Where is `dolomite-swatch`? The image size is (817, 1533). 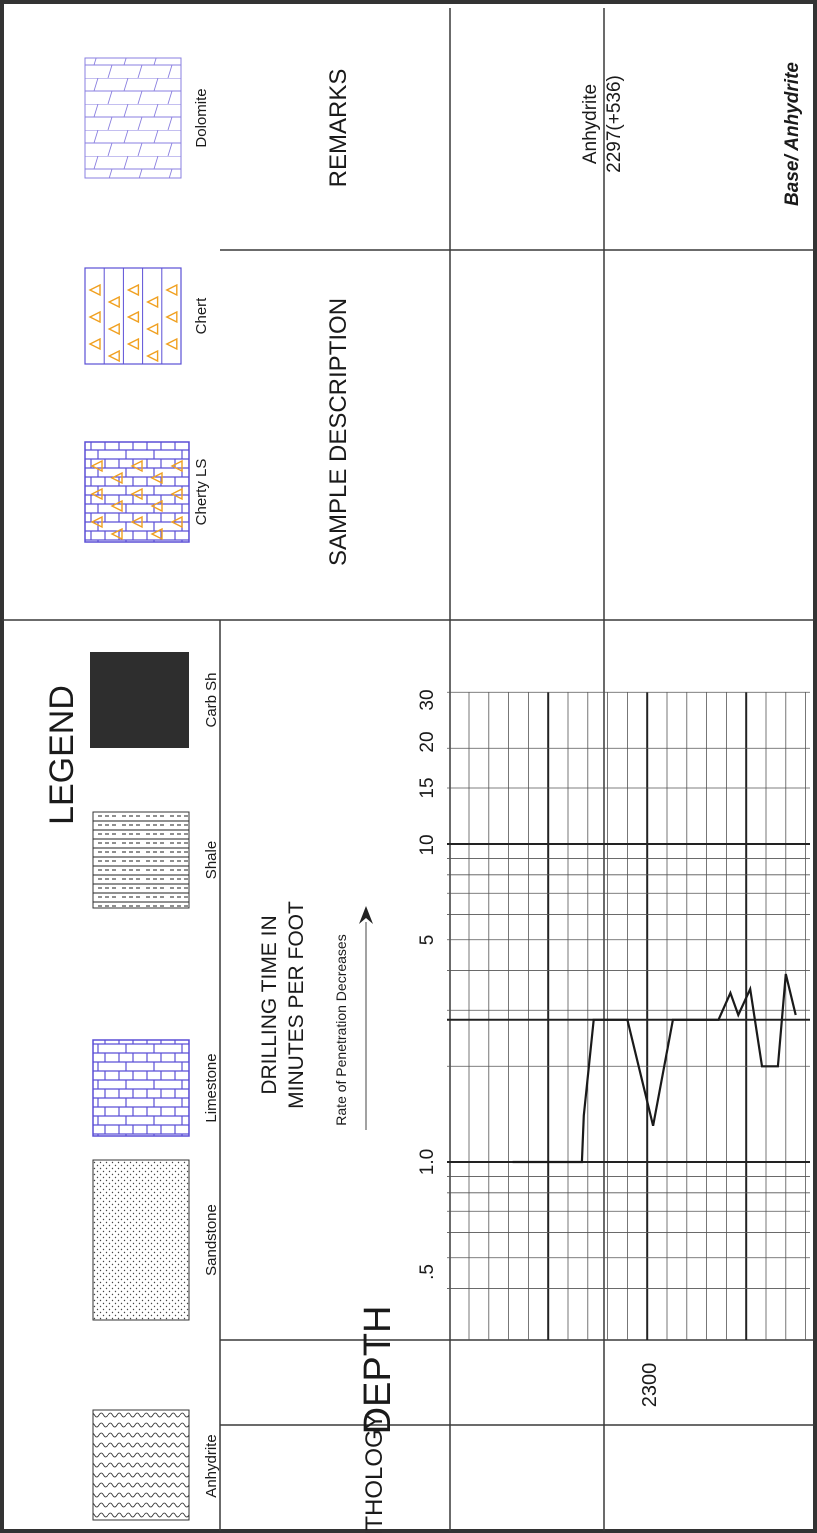 dolomite-swatch is located at coordinates (133, 118).